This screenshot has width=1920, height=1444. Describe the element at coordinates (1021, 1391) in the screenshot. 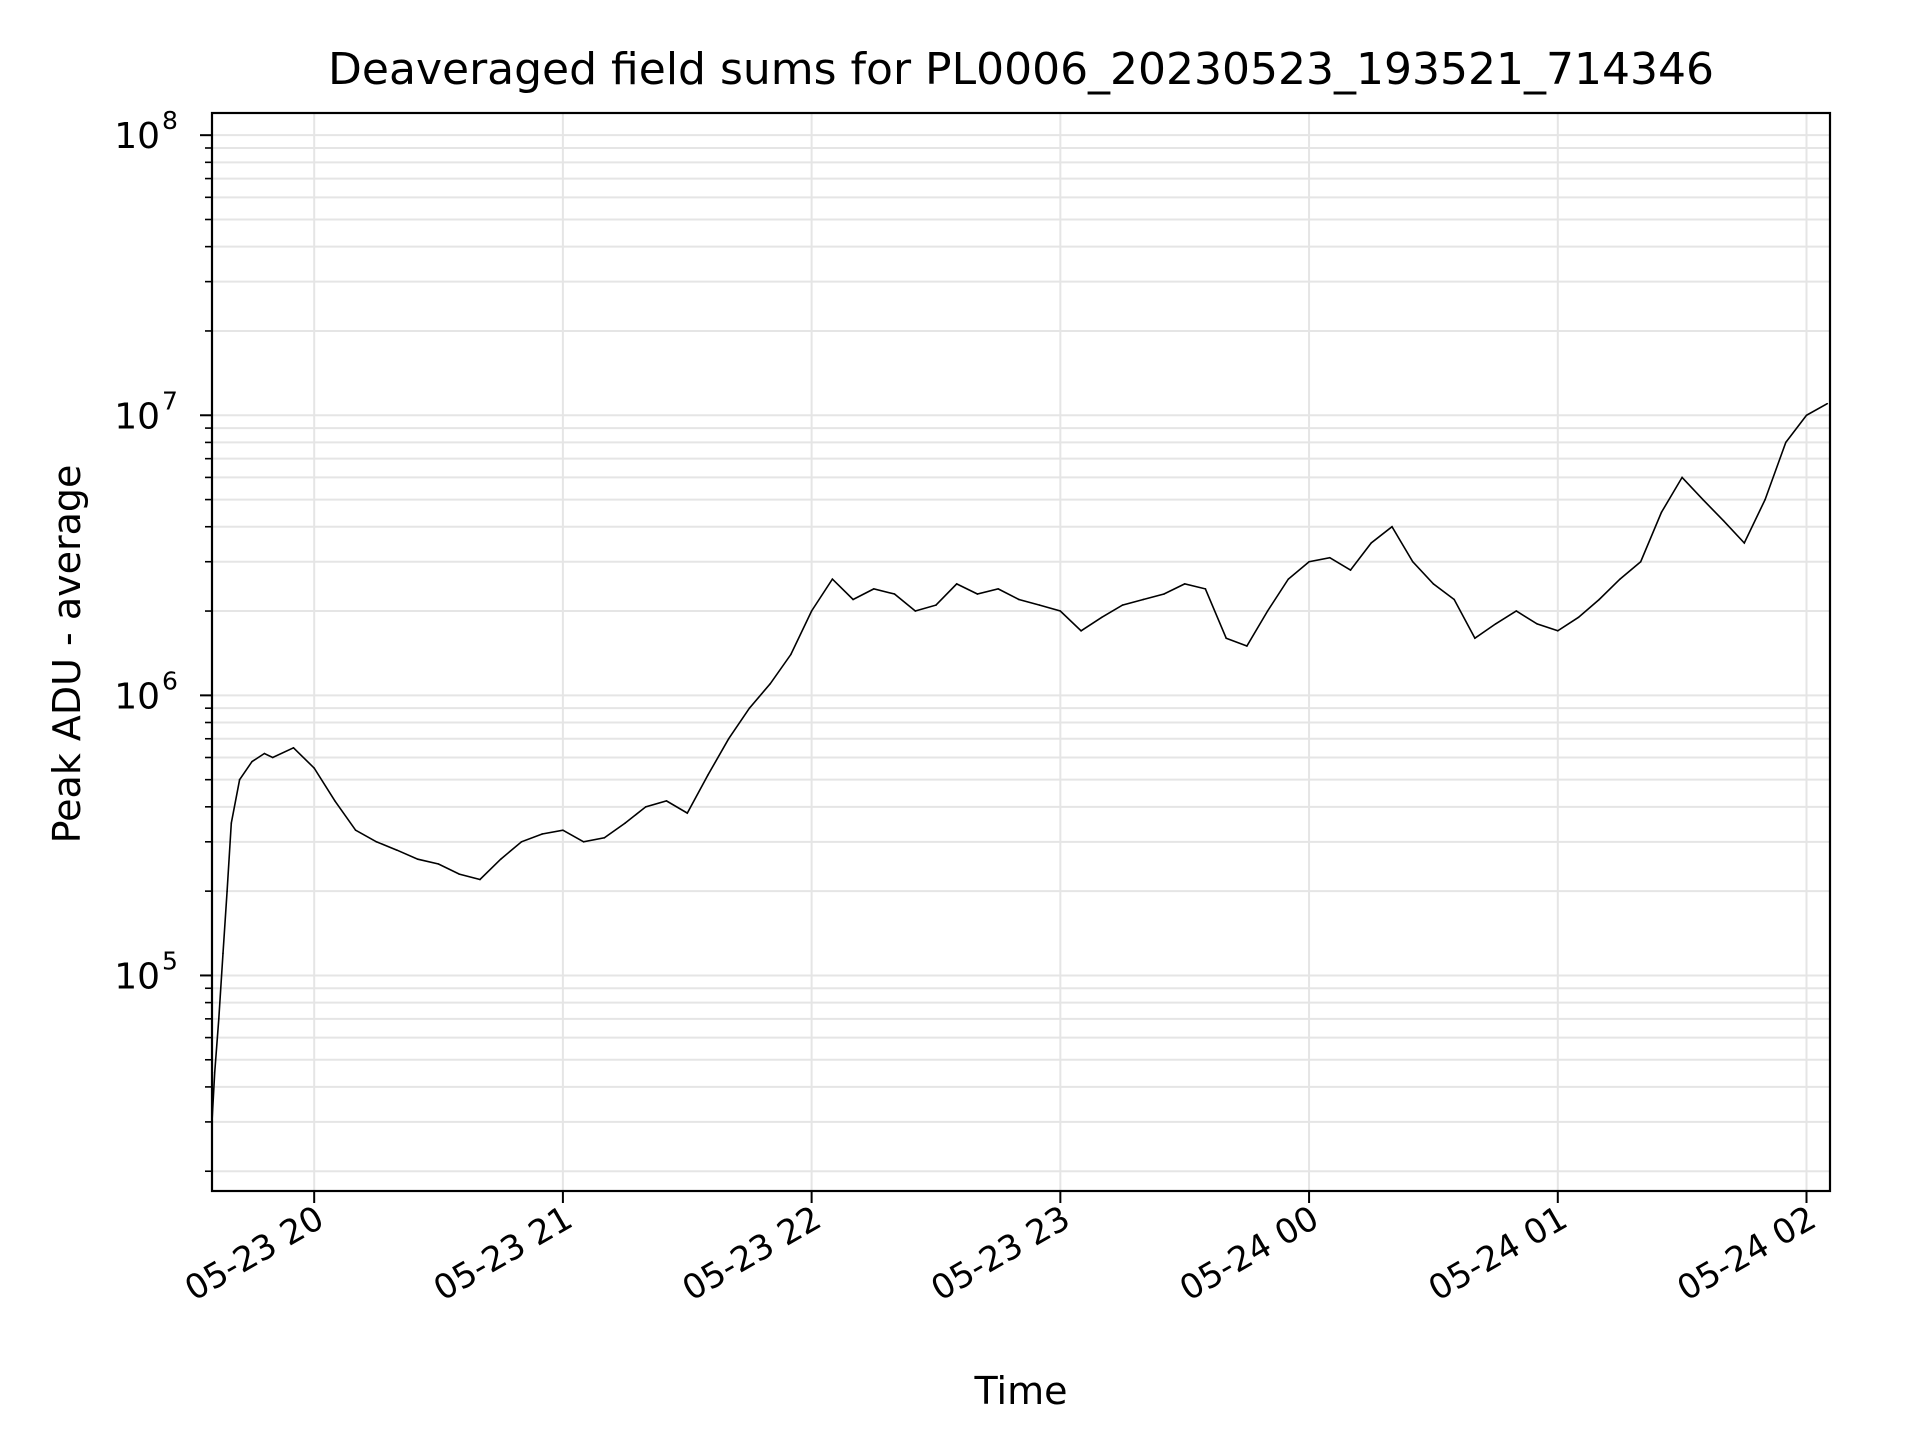

I see `x-axis-label: Time` at that location.